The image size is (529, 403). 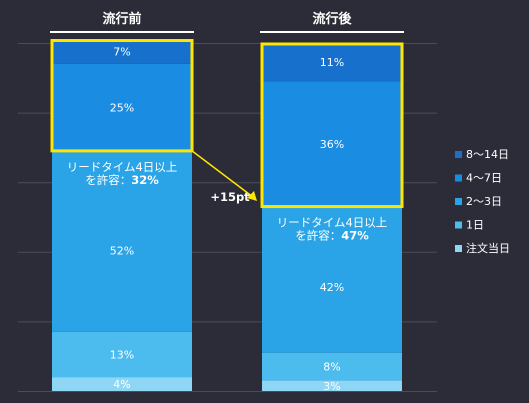 I want to click on value-label: 13%, so click(x=122, y=354).